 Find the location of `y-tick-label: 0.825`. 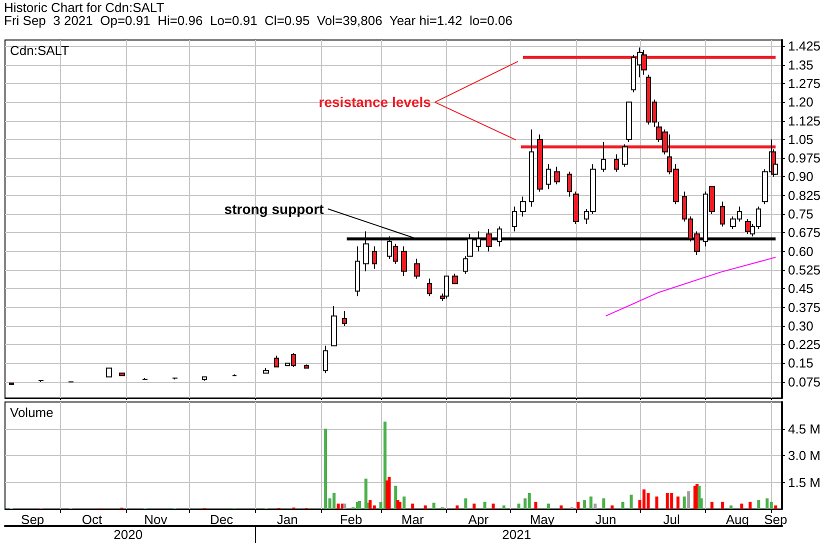

y-tick-label: 0.825 is located at coordinates (804, 195).